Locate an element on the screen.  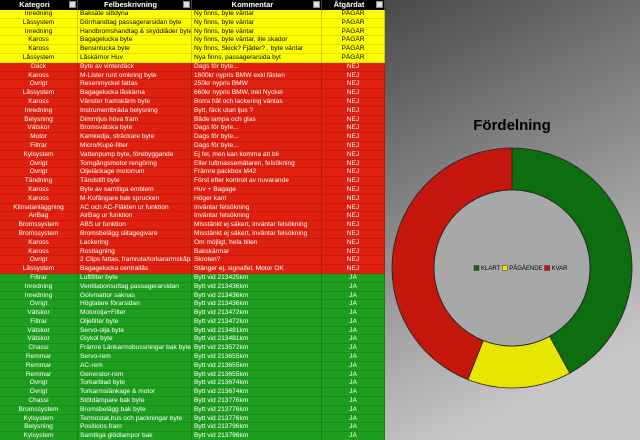
column-header-text: Kommentar is located at coordinates (252, 4).